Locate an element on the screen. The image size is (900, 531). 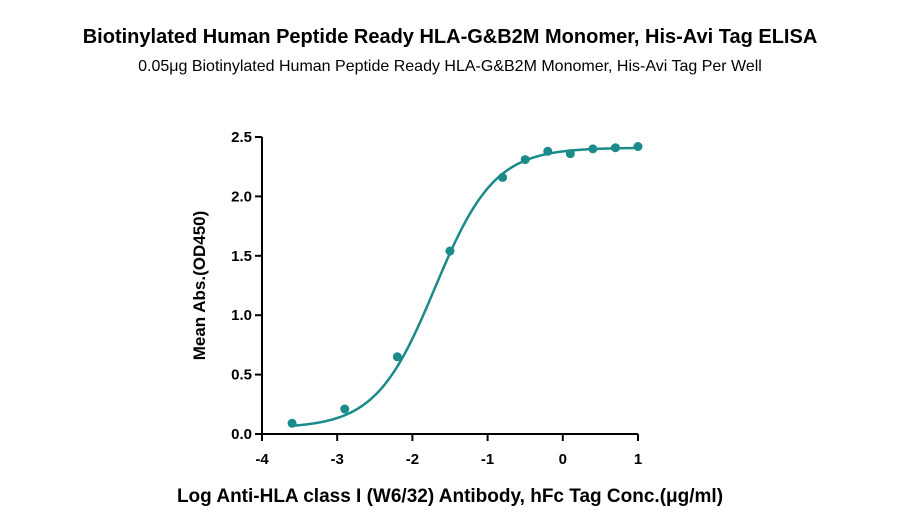
y-tick-label: 0.0 is located at coordinates (241, 434).